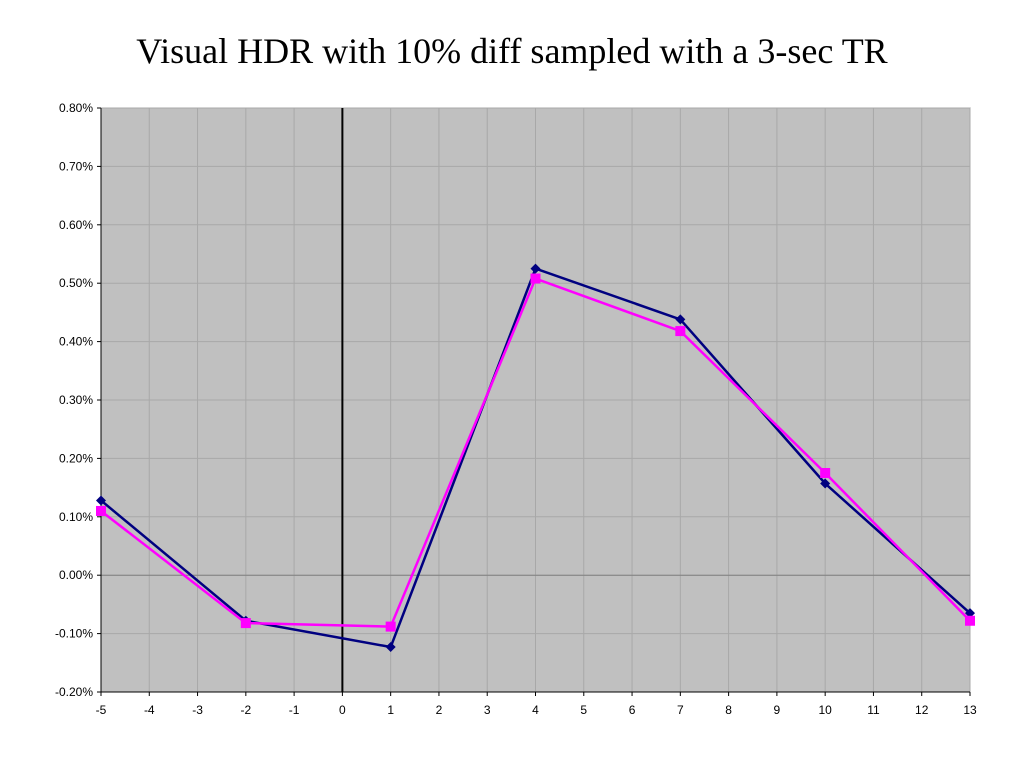 The height and width of the screenshot is (768, 1024). What do you see at coordinates (74, 692) in the screenshot?
I see `y-tick-label: -0.20%` at bounding box center [74, 692].